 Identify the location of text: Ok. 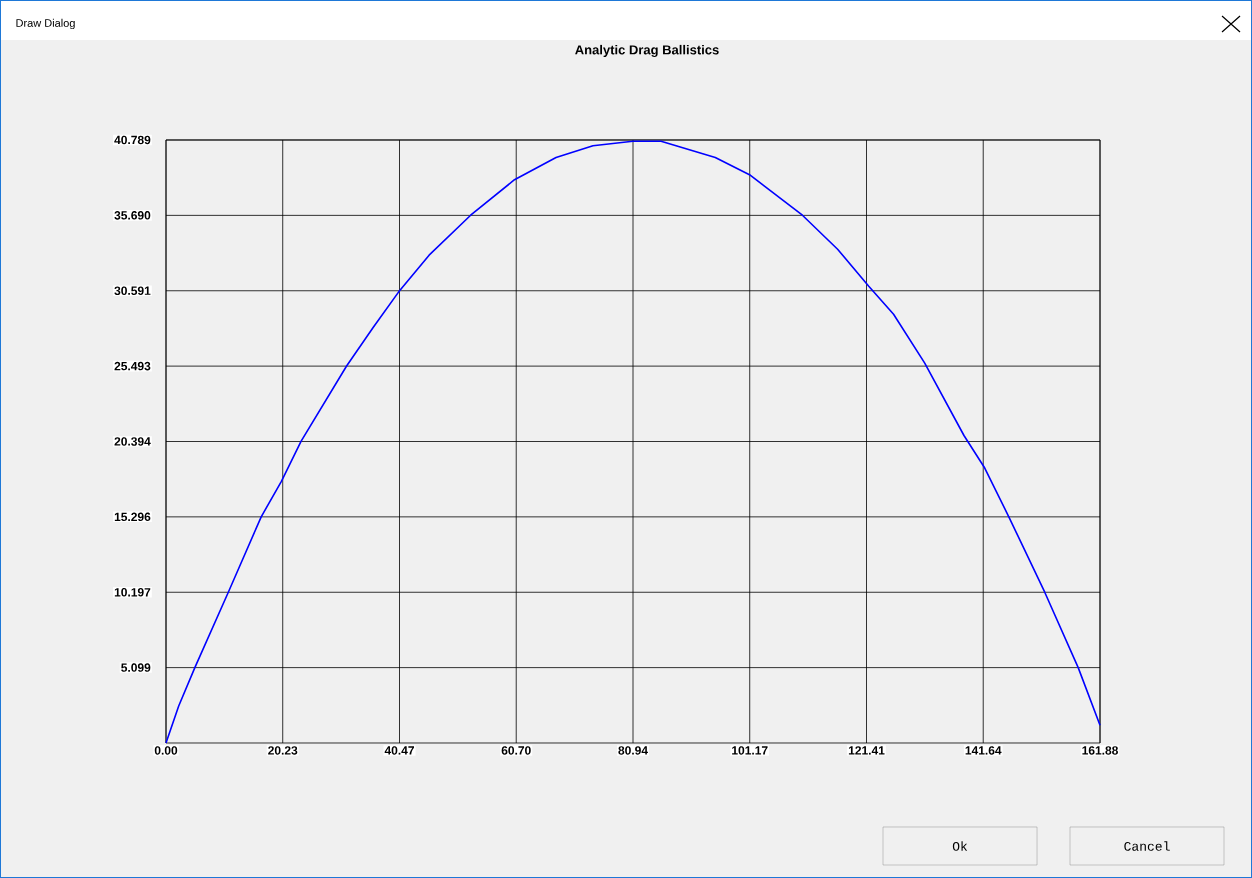
(960, 846).